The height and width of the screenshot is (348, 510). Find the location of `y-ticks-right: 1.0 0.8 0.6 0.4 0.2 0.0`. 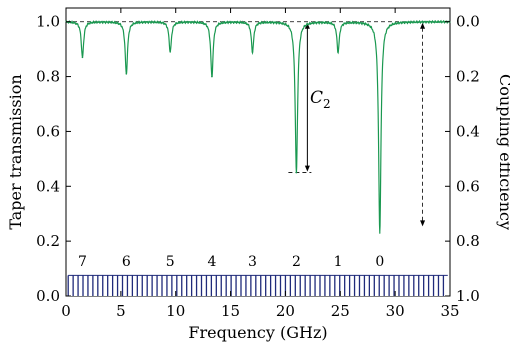

y-ticks-right: 1.0 0.8 0.6 0.4 0.2 0.0 is located at coordinates (462, 159).